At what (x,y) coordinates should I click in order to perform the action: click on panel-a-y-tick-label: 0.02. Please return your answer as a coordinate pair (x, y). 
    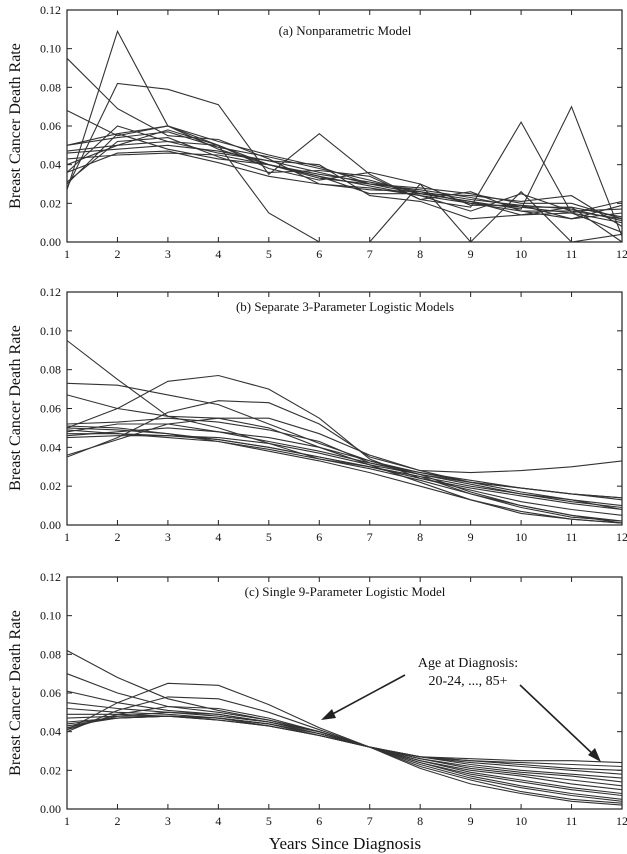
    Looking at the image, I should click on (50, 203).